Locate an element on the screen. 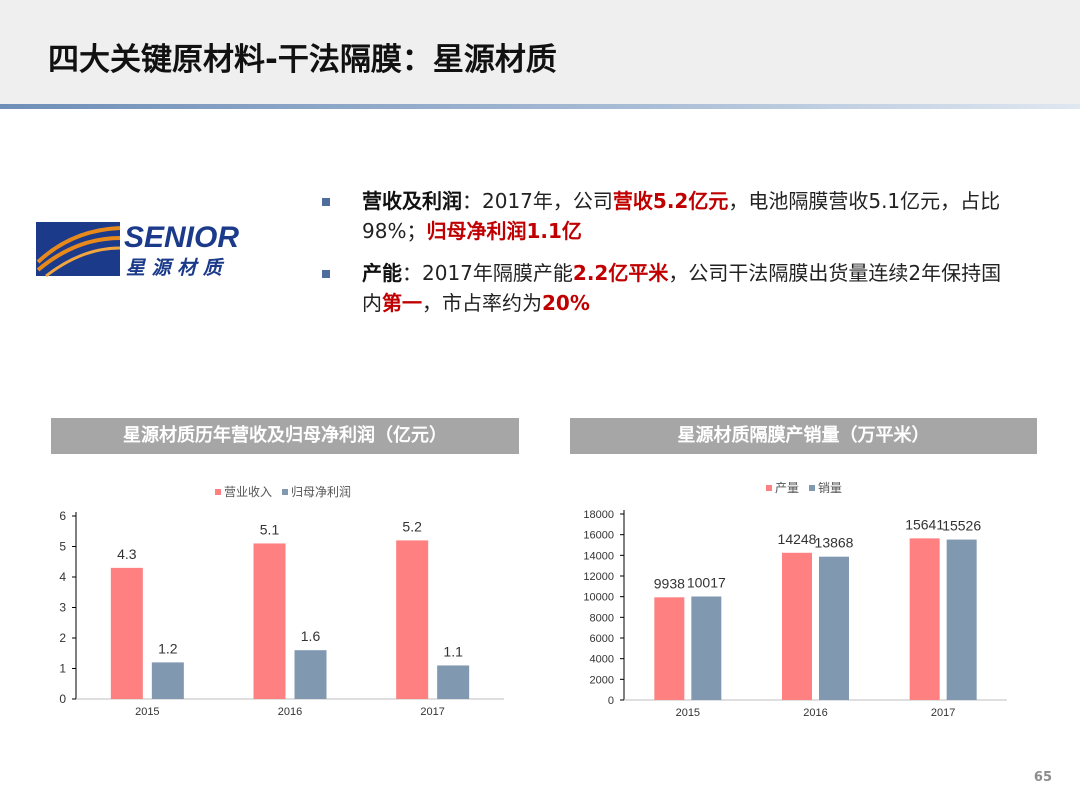  y-tick-label: 4 is located at coordinates (62, 577).